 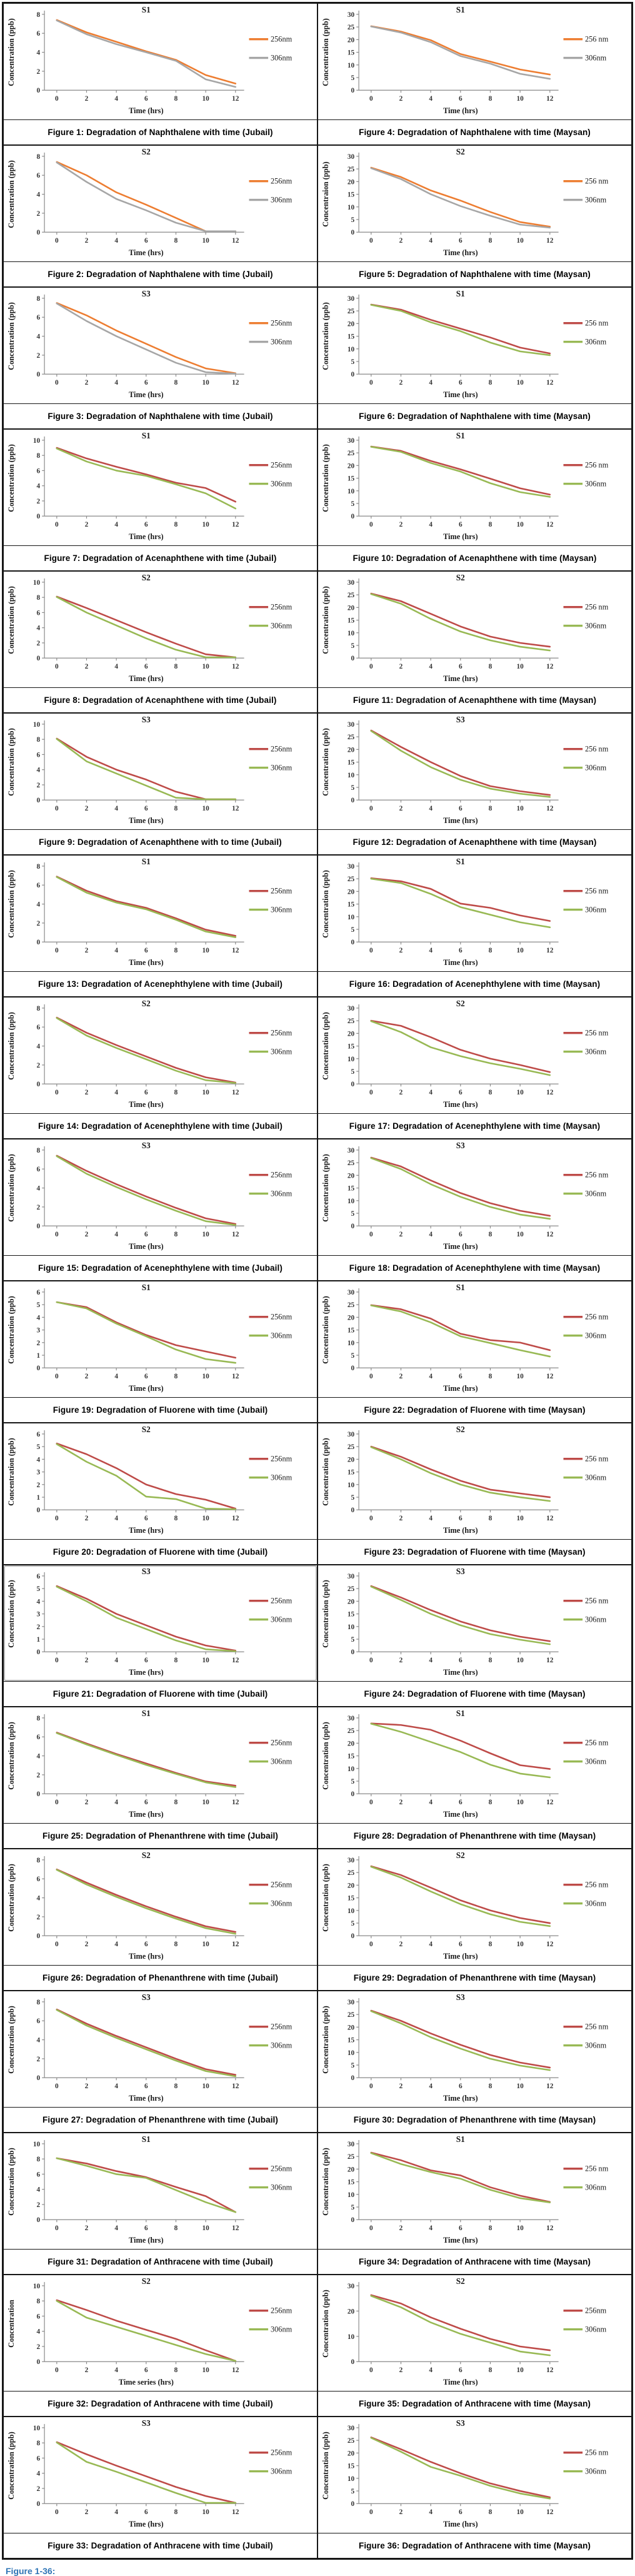 What do you see at coordinates (351, 750) in the screenshot?
I see `y-tick-label: 20` at bounding box center [351, 750].